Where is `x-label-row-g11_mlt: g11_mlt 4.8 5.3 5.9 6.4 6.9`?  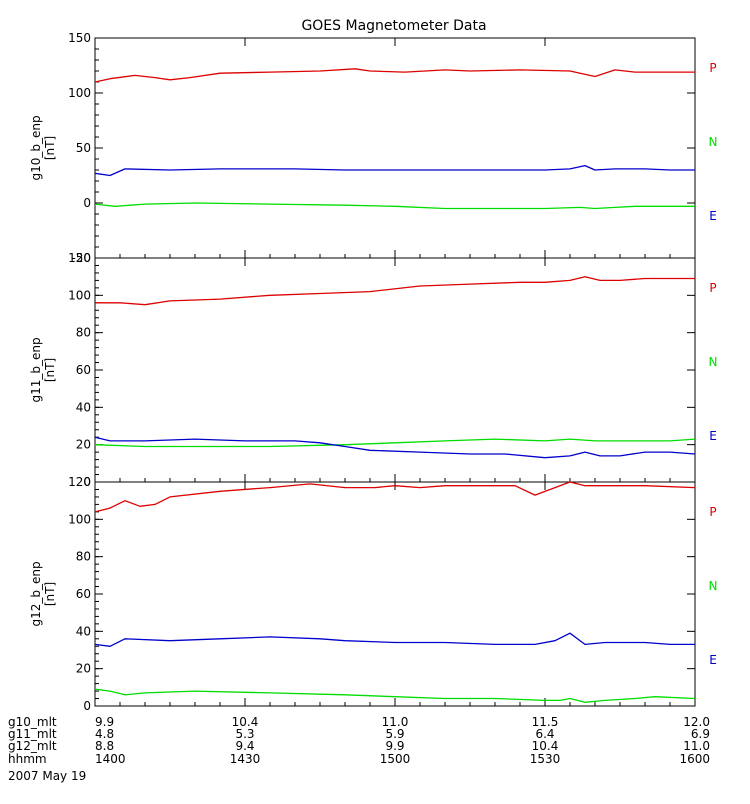 x-label-row-g11_mlt: g11_mlt 4.8 5.3 5.9 6.4 6.9 is located at coordinates (359, 734).